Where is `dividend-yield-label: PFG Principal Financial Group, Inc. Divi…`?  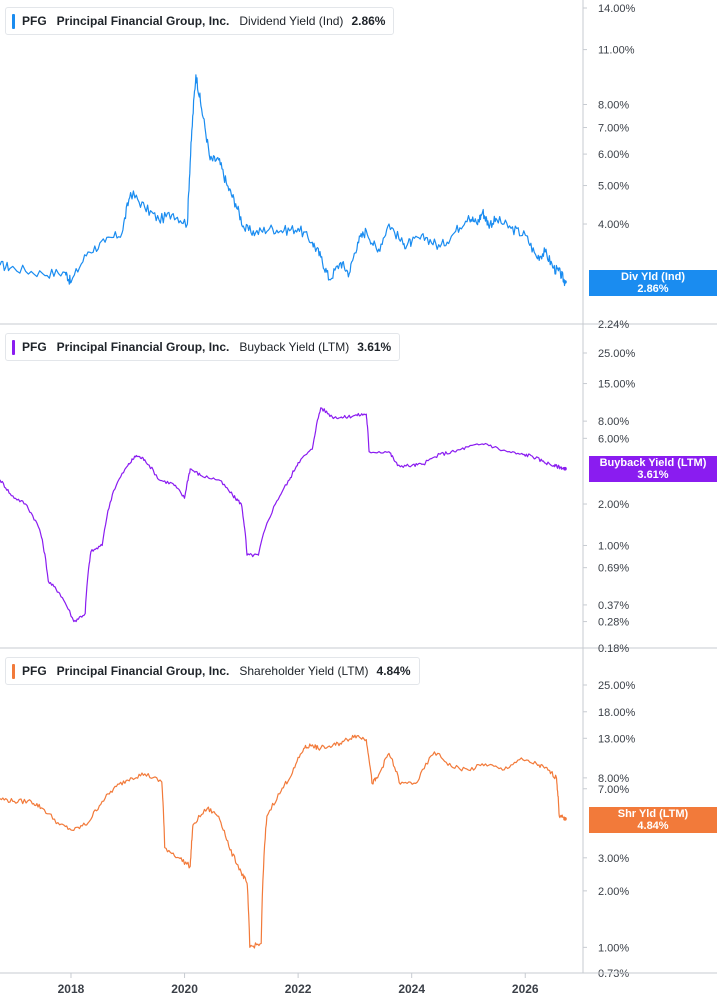 dividend-yield-label: PFG Principal Financial Group, Inc. Divi… is located at coordinates (200, 21).